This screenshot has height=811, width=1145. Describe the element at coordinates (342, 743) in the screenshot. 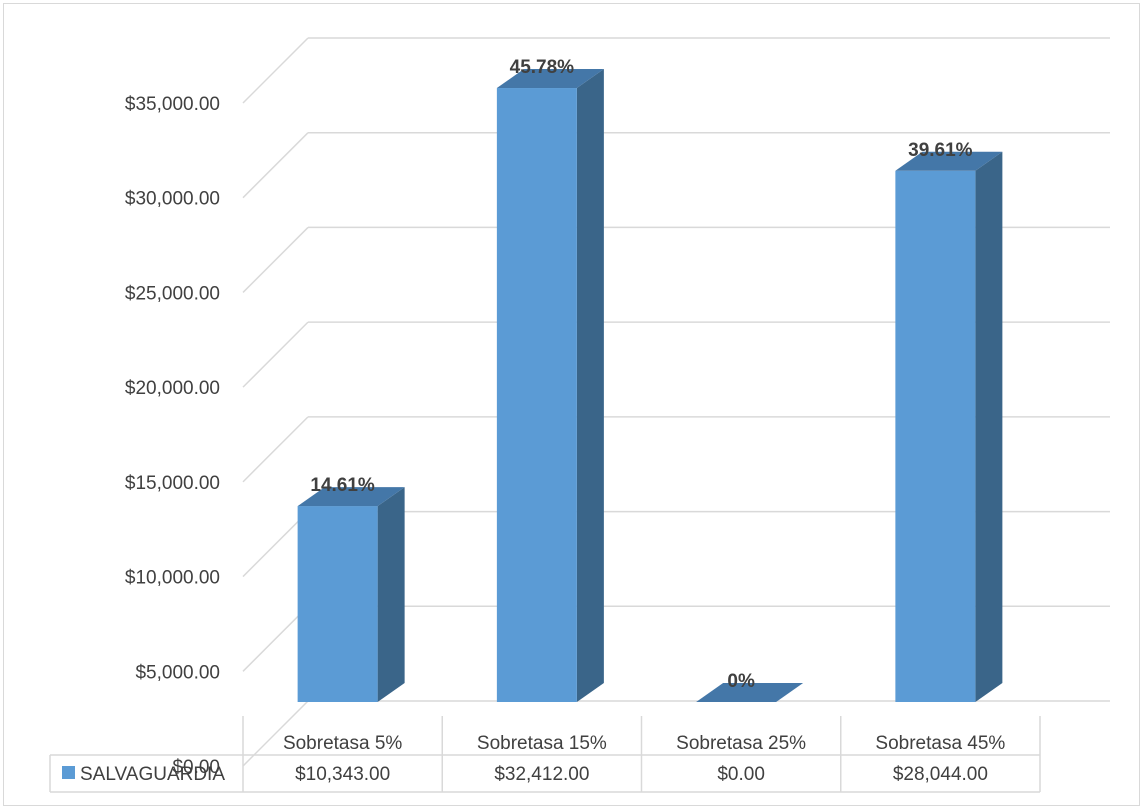

I see `category-label: Sobretasa 5%` at that location.